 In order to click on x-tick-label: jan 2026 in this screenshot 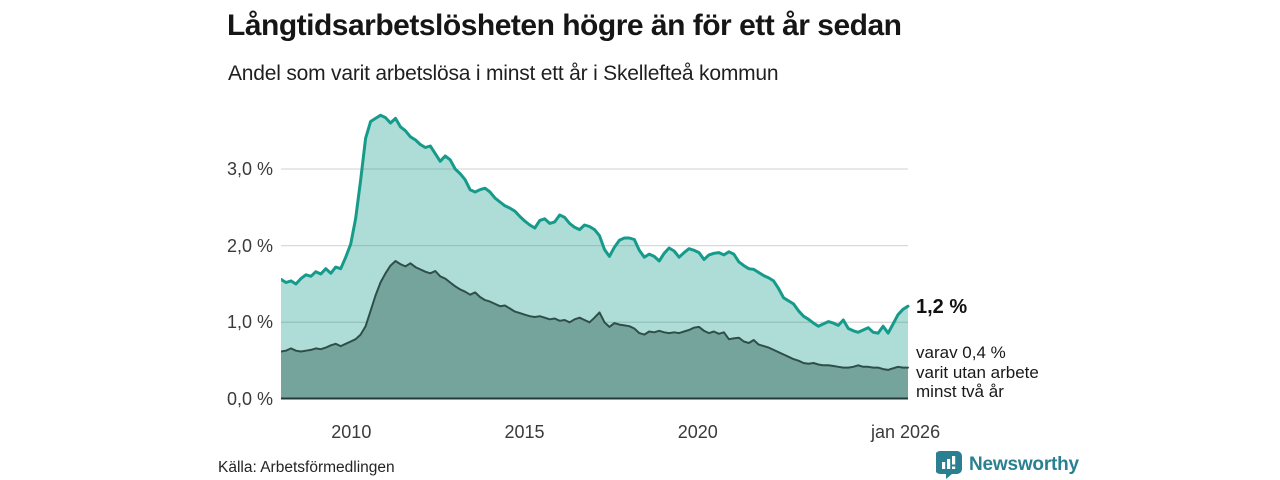, I will do `click(906, 432)`.